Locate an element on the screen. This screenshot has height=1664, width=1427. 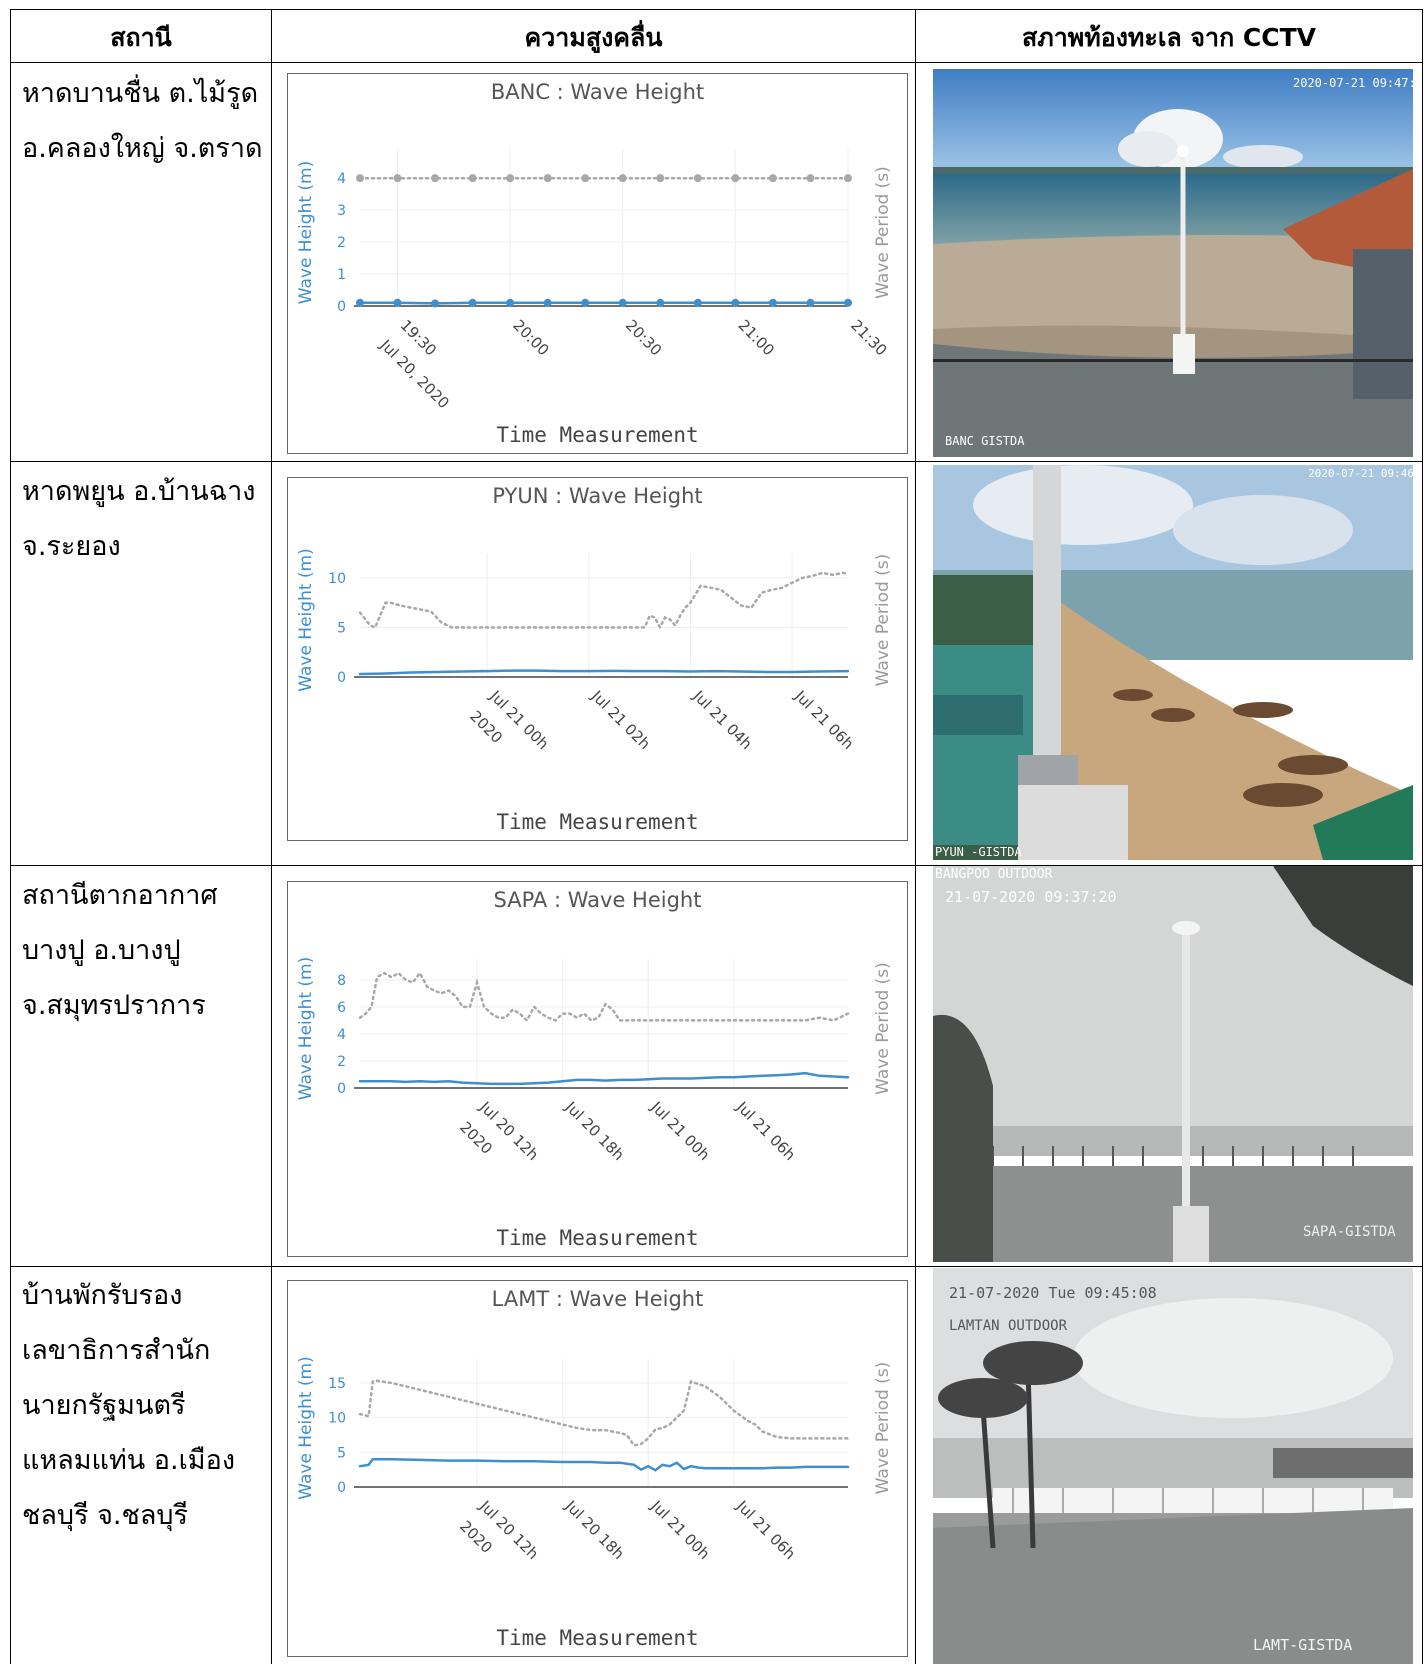
table-border-row3 is located at coordinates (716, 1266).